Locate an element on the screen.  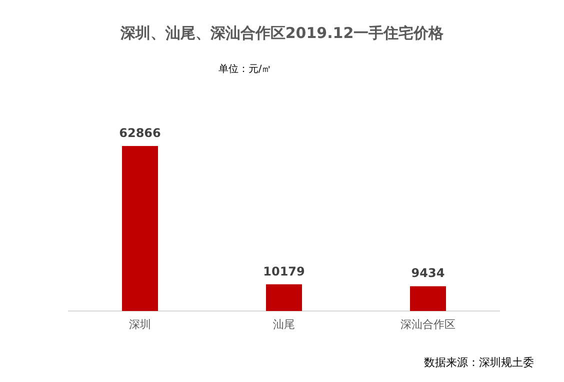
x-tick-label: 深圳 is located at coordinates (140, 324).